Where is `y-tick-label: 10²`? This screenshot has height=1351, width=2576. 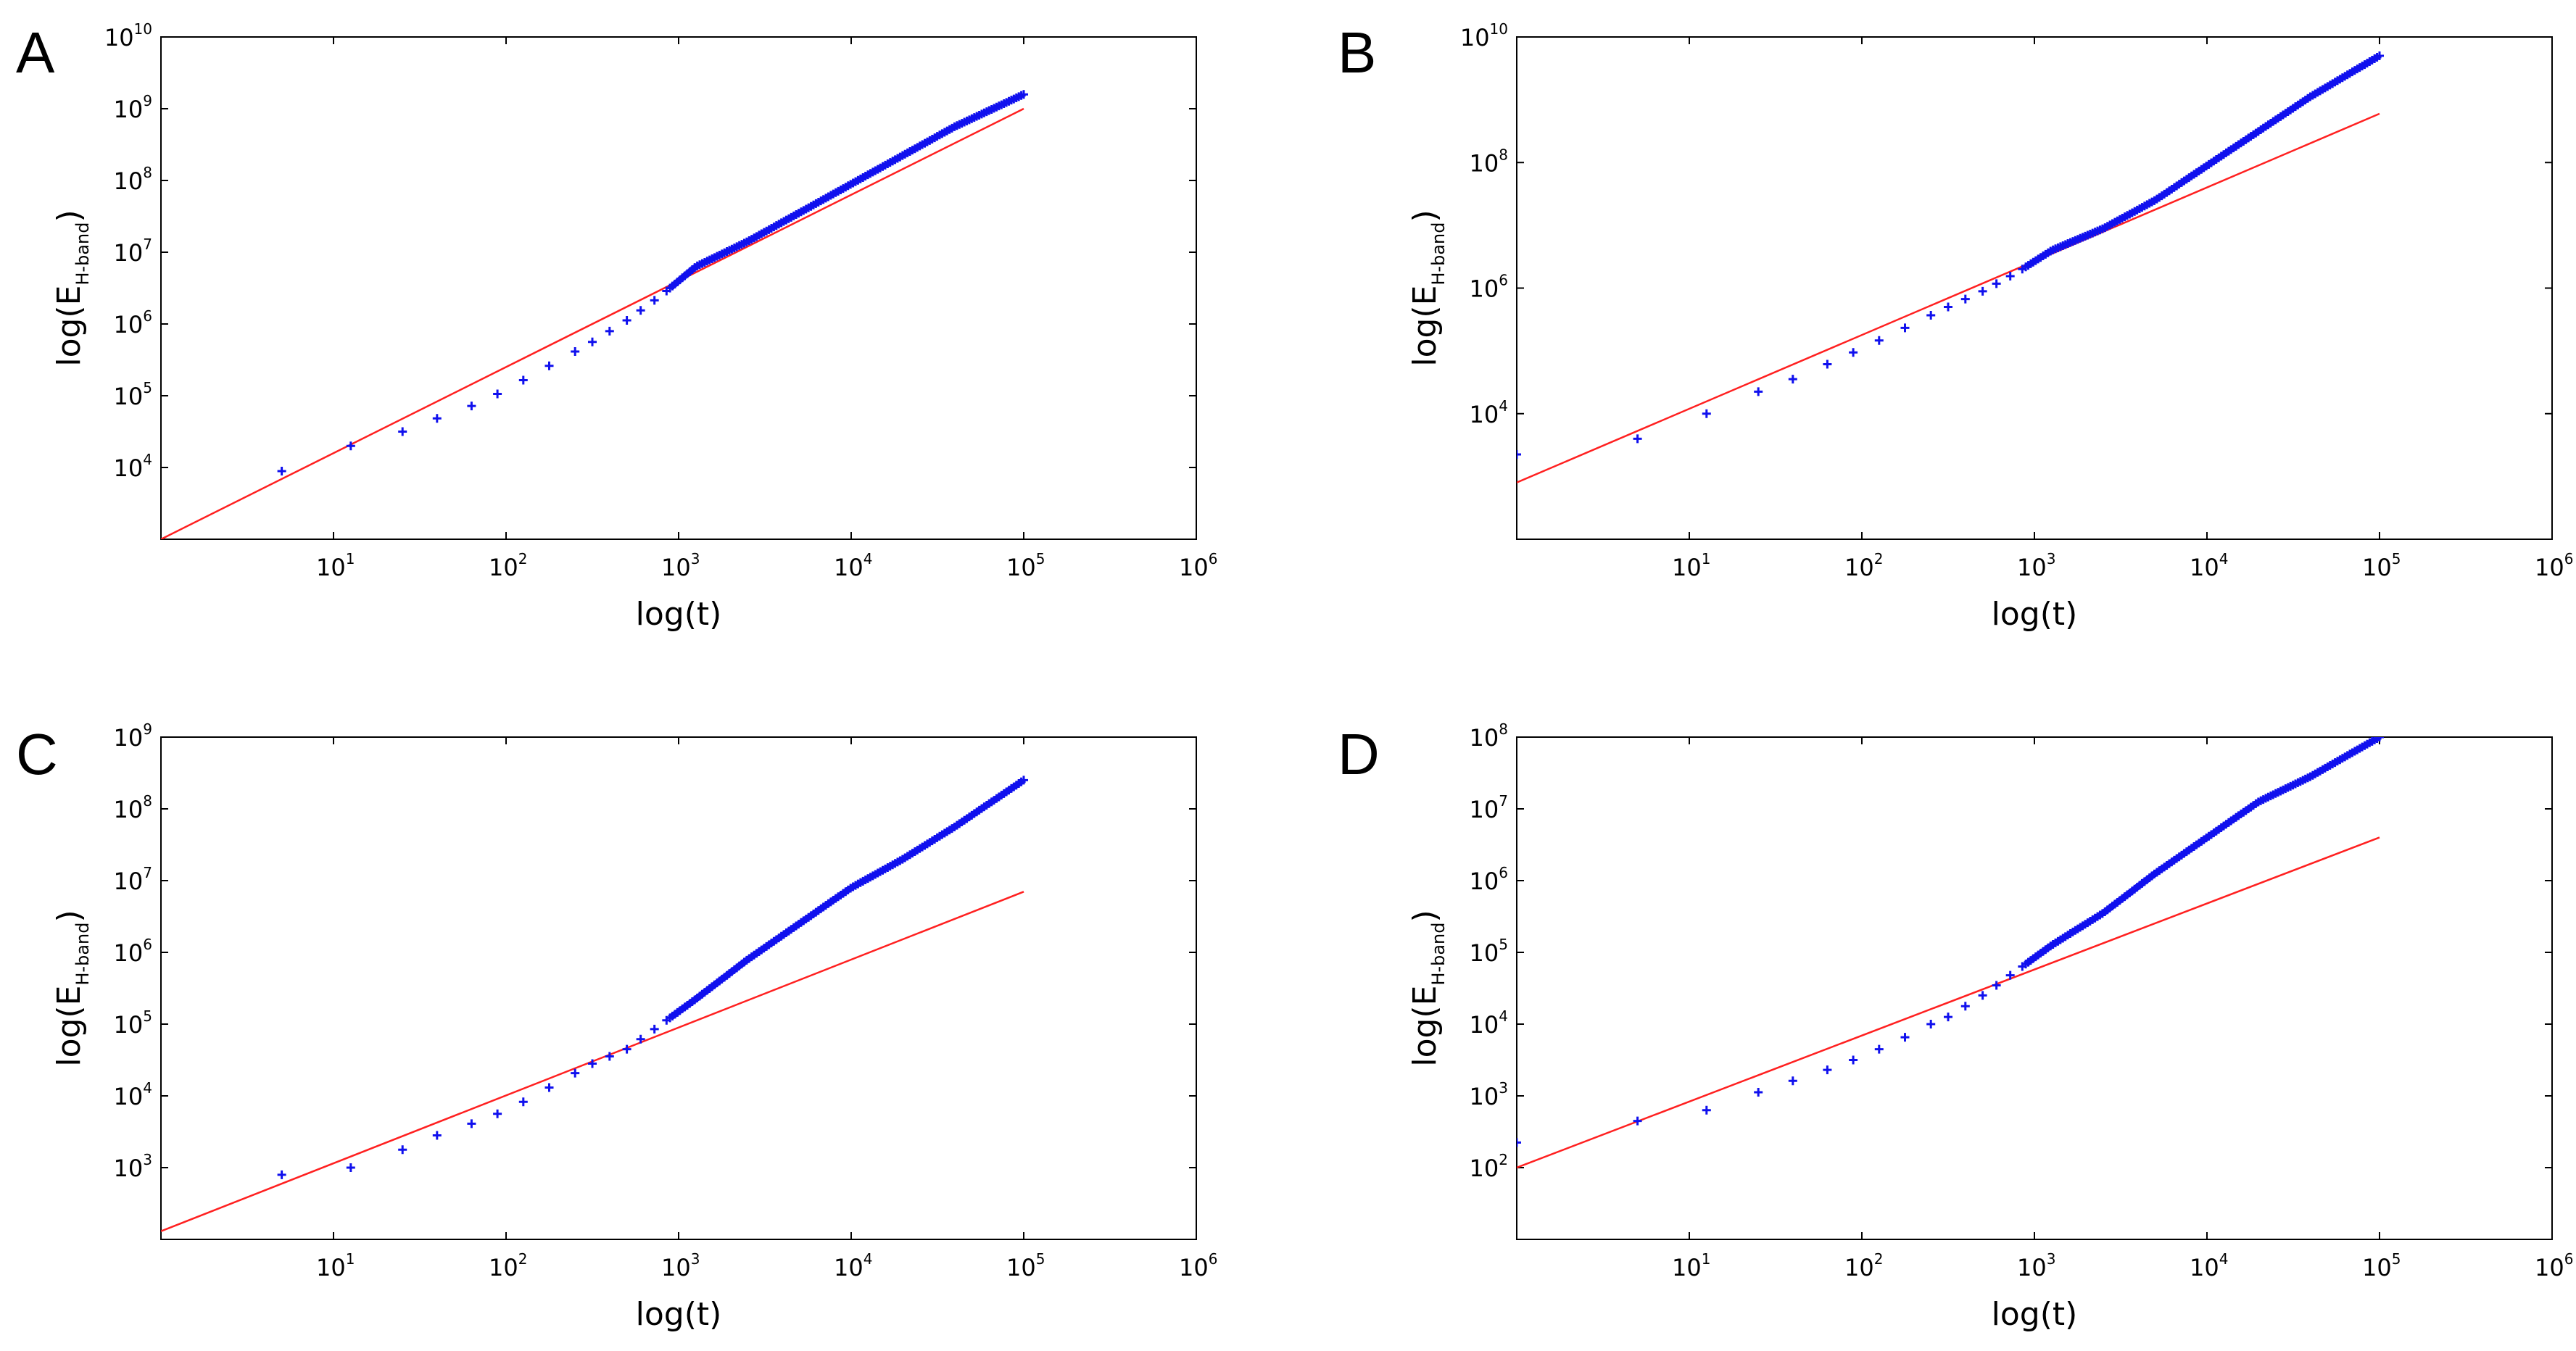
y-tick-label: 10² is located at coordinates (1489, 1166).